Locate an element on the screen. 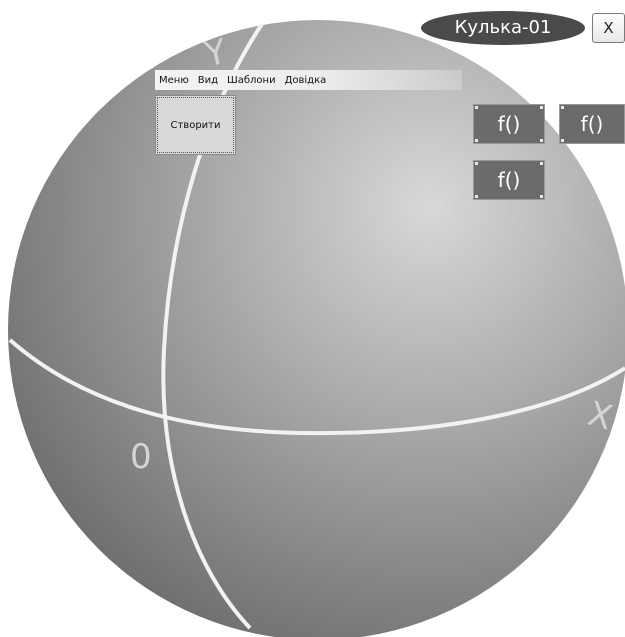 The width and height of the screenshot is (625, 637). function-button-1: f() is located at coordinates (509, 124).